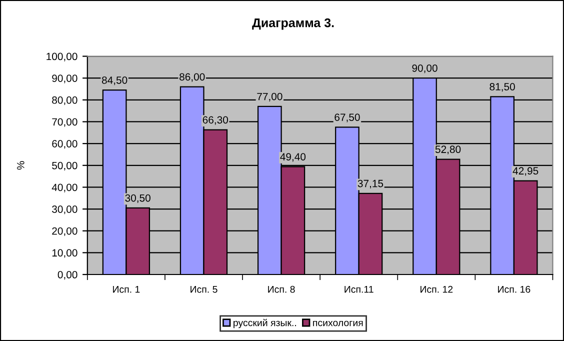 The image size is (564, 341). I want to click on y-tick-label: 40,00, so click(65, 188).